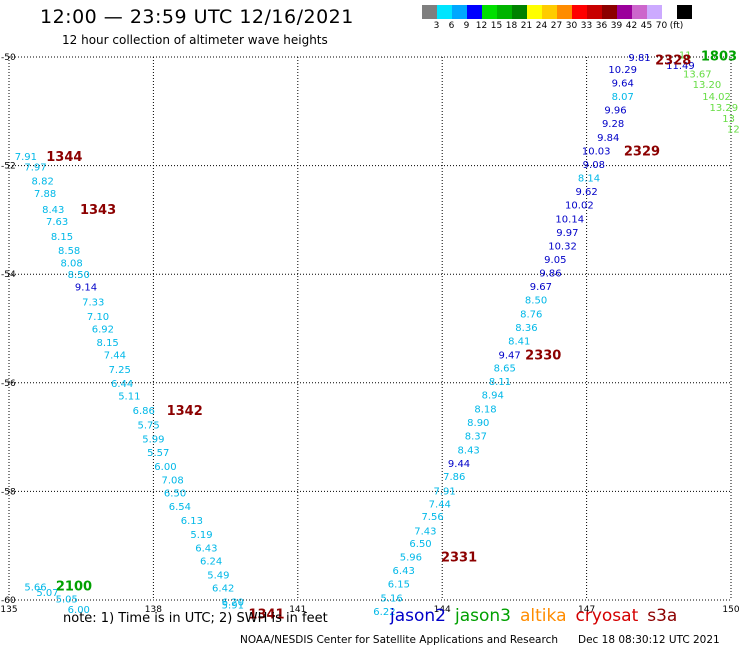 This screenshot has height=650, width=740. Describe the element at coordinates (158, 453) in the screenshot. I see `wave-height-point: 5.57` at that location.